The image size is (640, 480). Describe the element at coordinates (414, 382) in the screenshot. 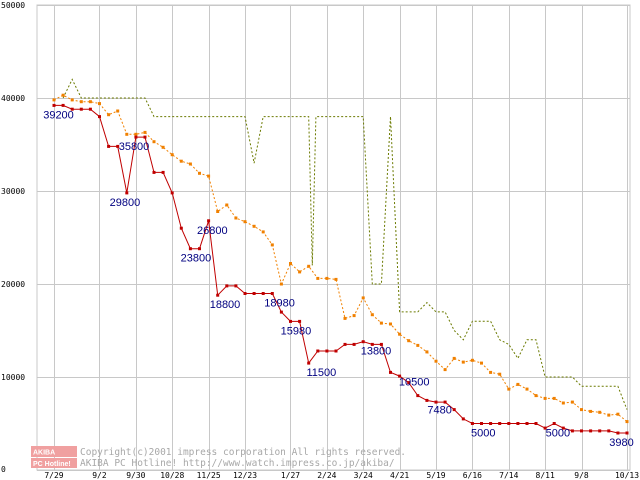

I see `data-label: 10500` at that location.